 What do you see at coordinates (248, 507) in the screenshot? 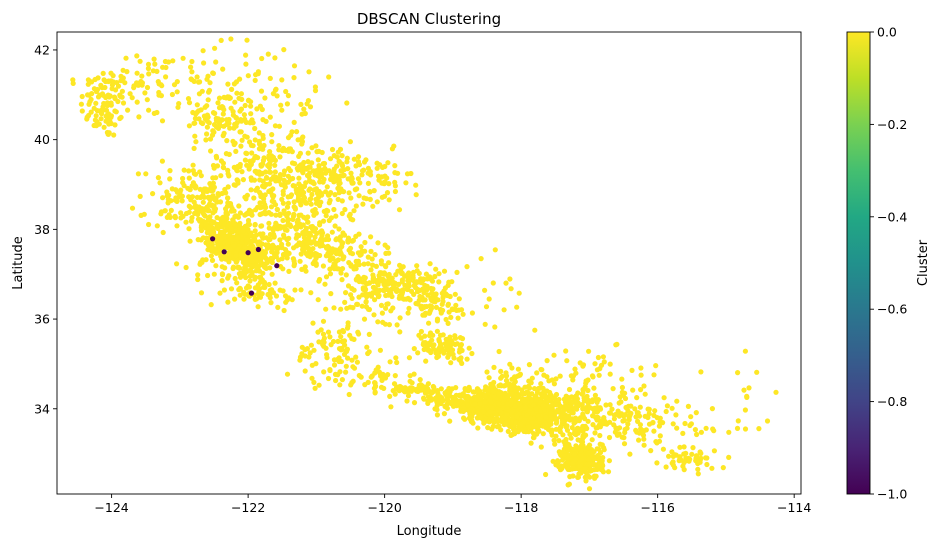
I see `x-tick-label: −122` at bounding box center [248, 507].